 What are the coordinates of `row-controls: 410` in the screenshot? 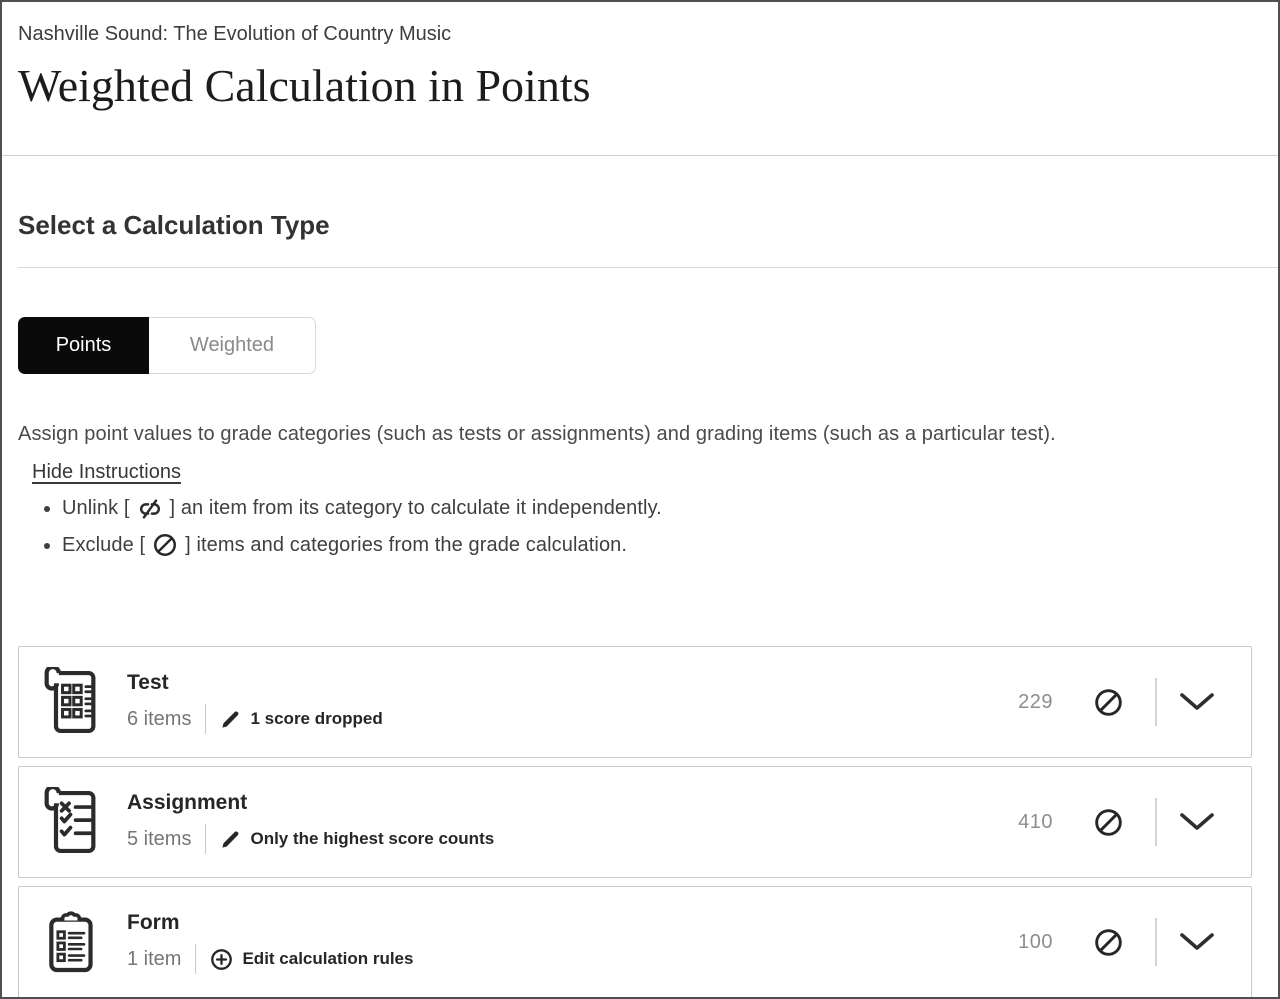 It's located at (1129, 822).